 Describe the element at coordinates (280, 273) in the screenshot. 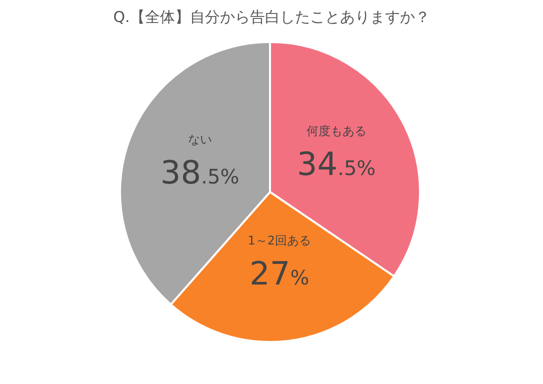

I see `data-label: 27%` at that location.